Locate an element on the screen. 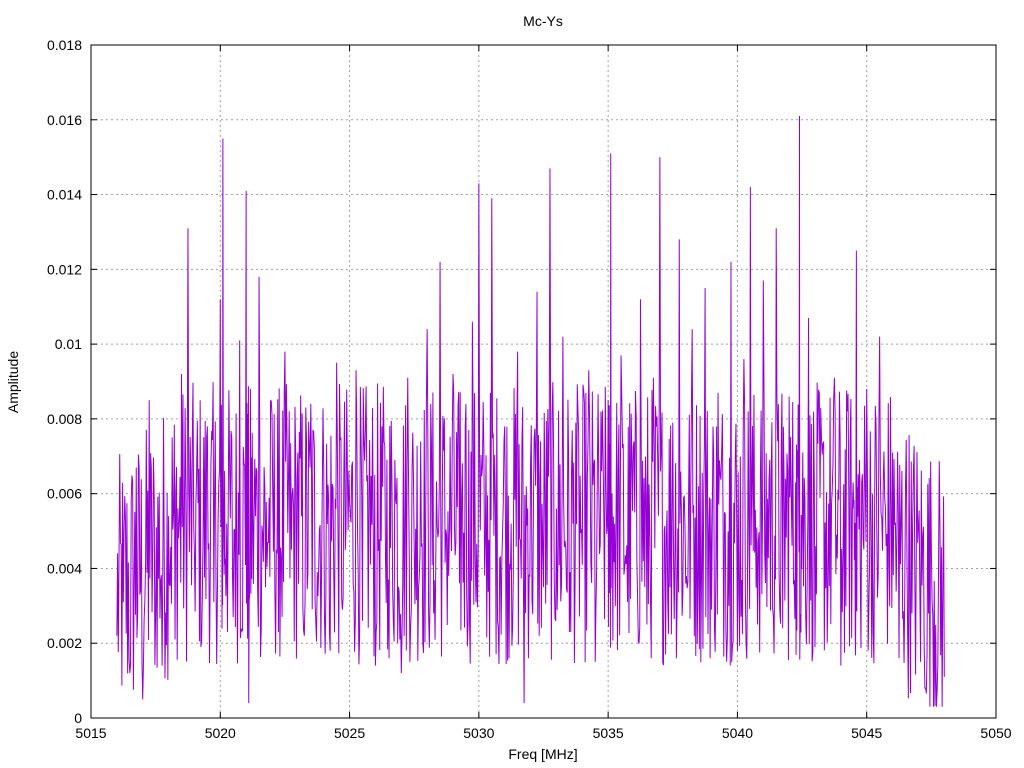 The image size is (1024, 768). x-tick-label: 5020 is located at coordinates (220, 733).